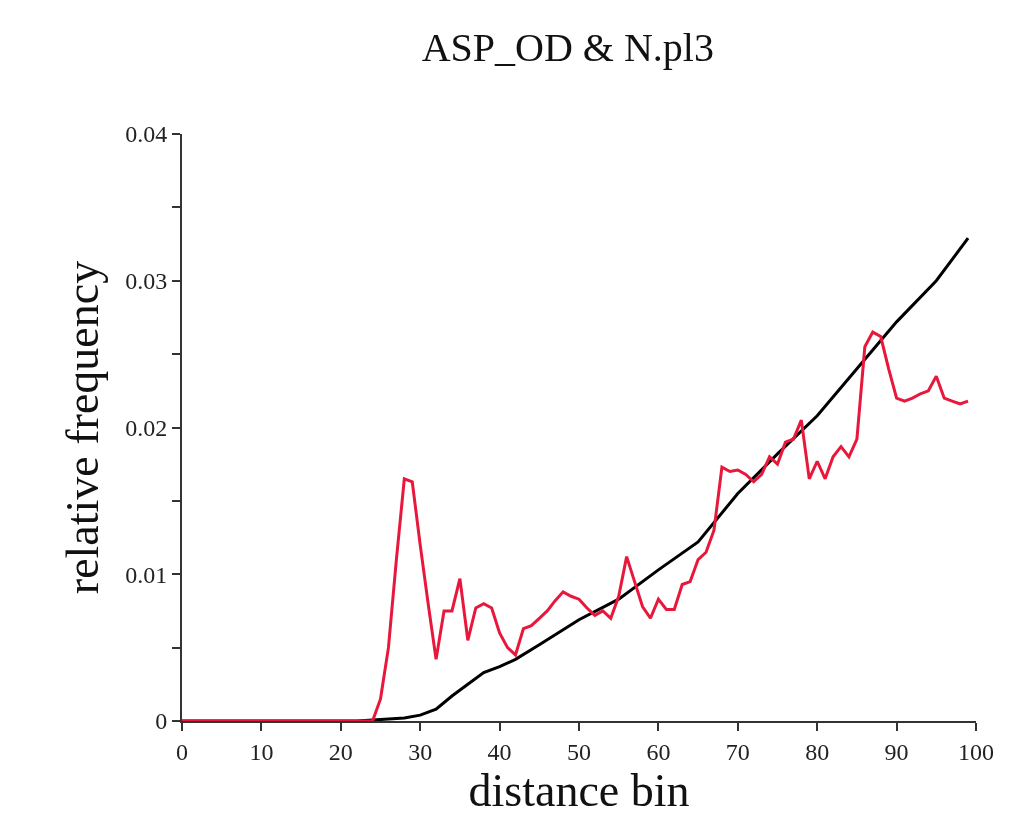  Describe the element at coordinates (658, 751) in the screenshot. I see `x-tick-label: 60` at that location.